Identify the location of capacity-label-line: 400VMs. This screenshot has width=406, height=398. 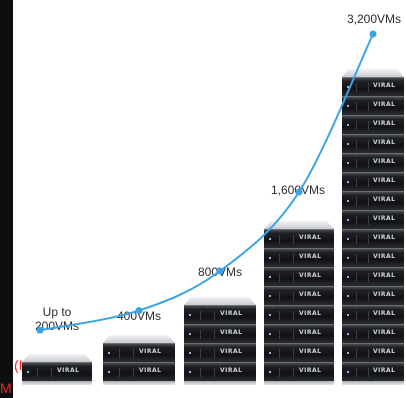
(139, 316).